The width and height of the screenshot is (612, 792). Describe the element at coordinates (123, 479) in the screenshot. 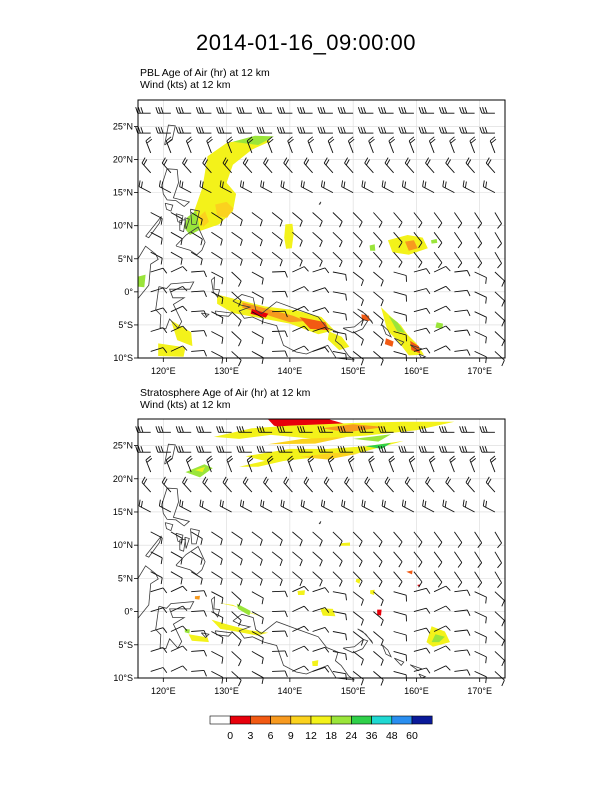

I see `lat-tick-label: 20°N` at that location.